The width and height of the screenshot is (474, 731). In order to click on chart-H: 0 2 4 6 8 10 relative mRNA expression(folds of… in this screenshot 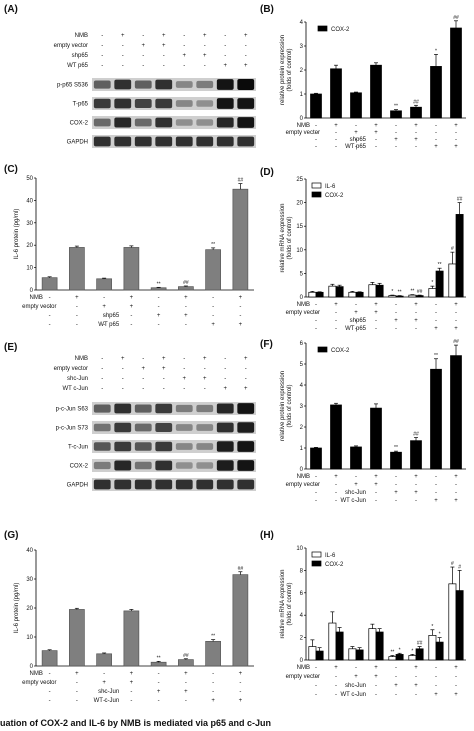, I will do `click(373, 622)`.